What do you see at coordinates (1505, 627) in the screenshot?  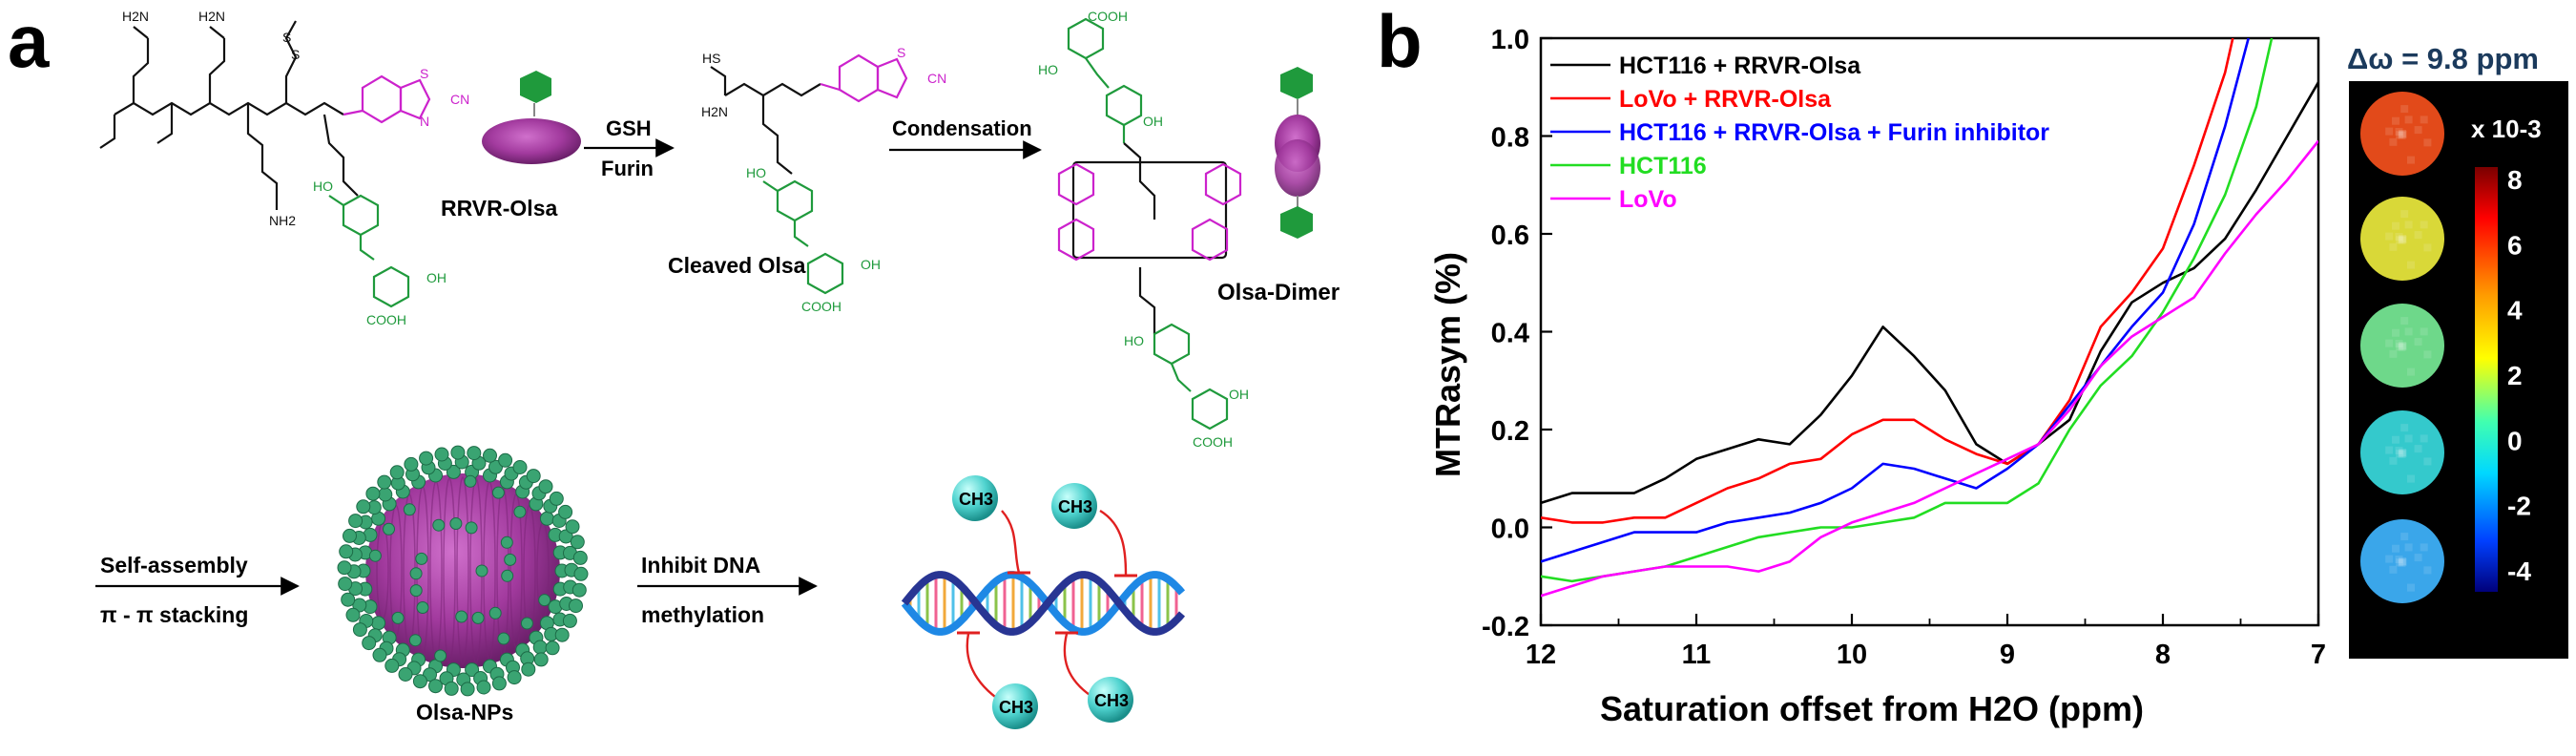 I see `y-tick-label: -0.2` at bounding box center [1505, 627].